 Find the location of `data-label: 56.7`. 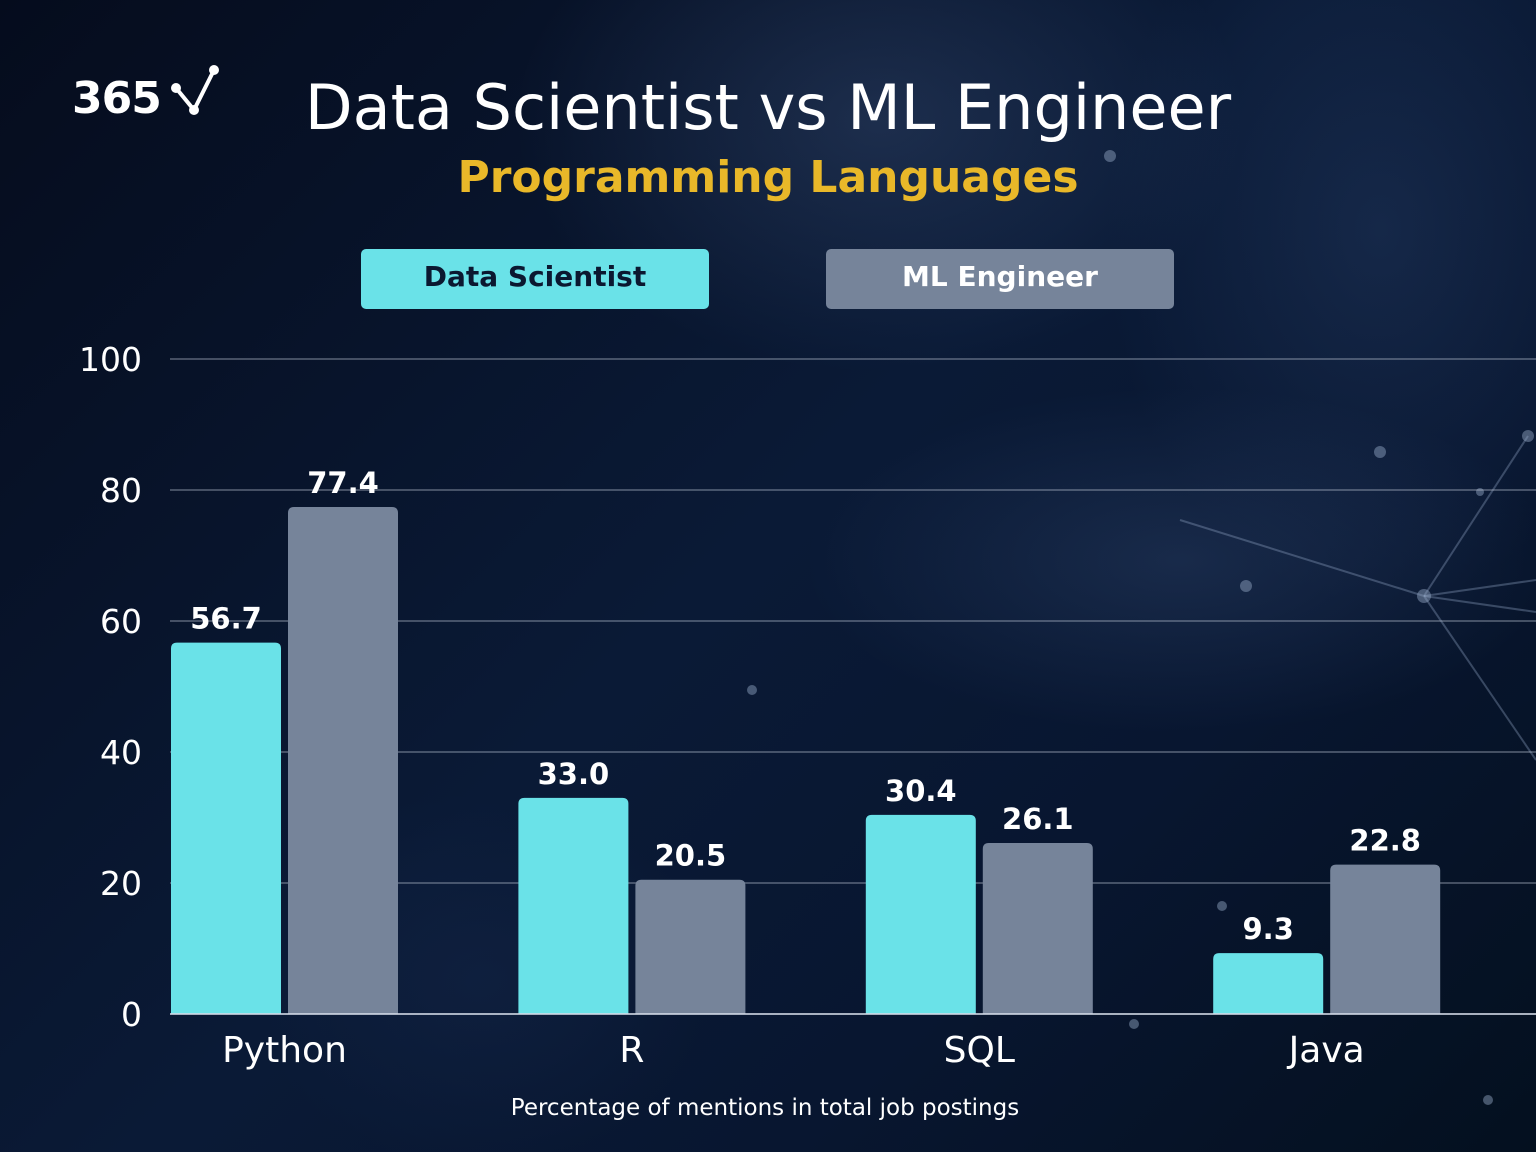

data-label: 56.7 is located at coordinates (226, 619).